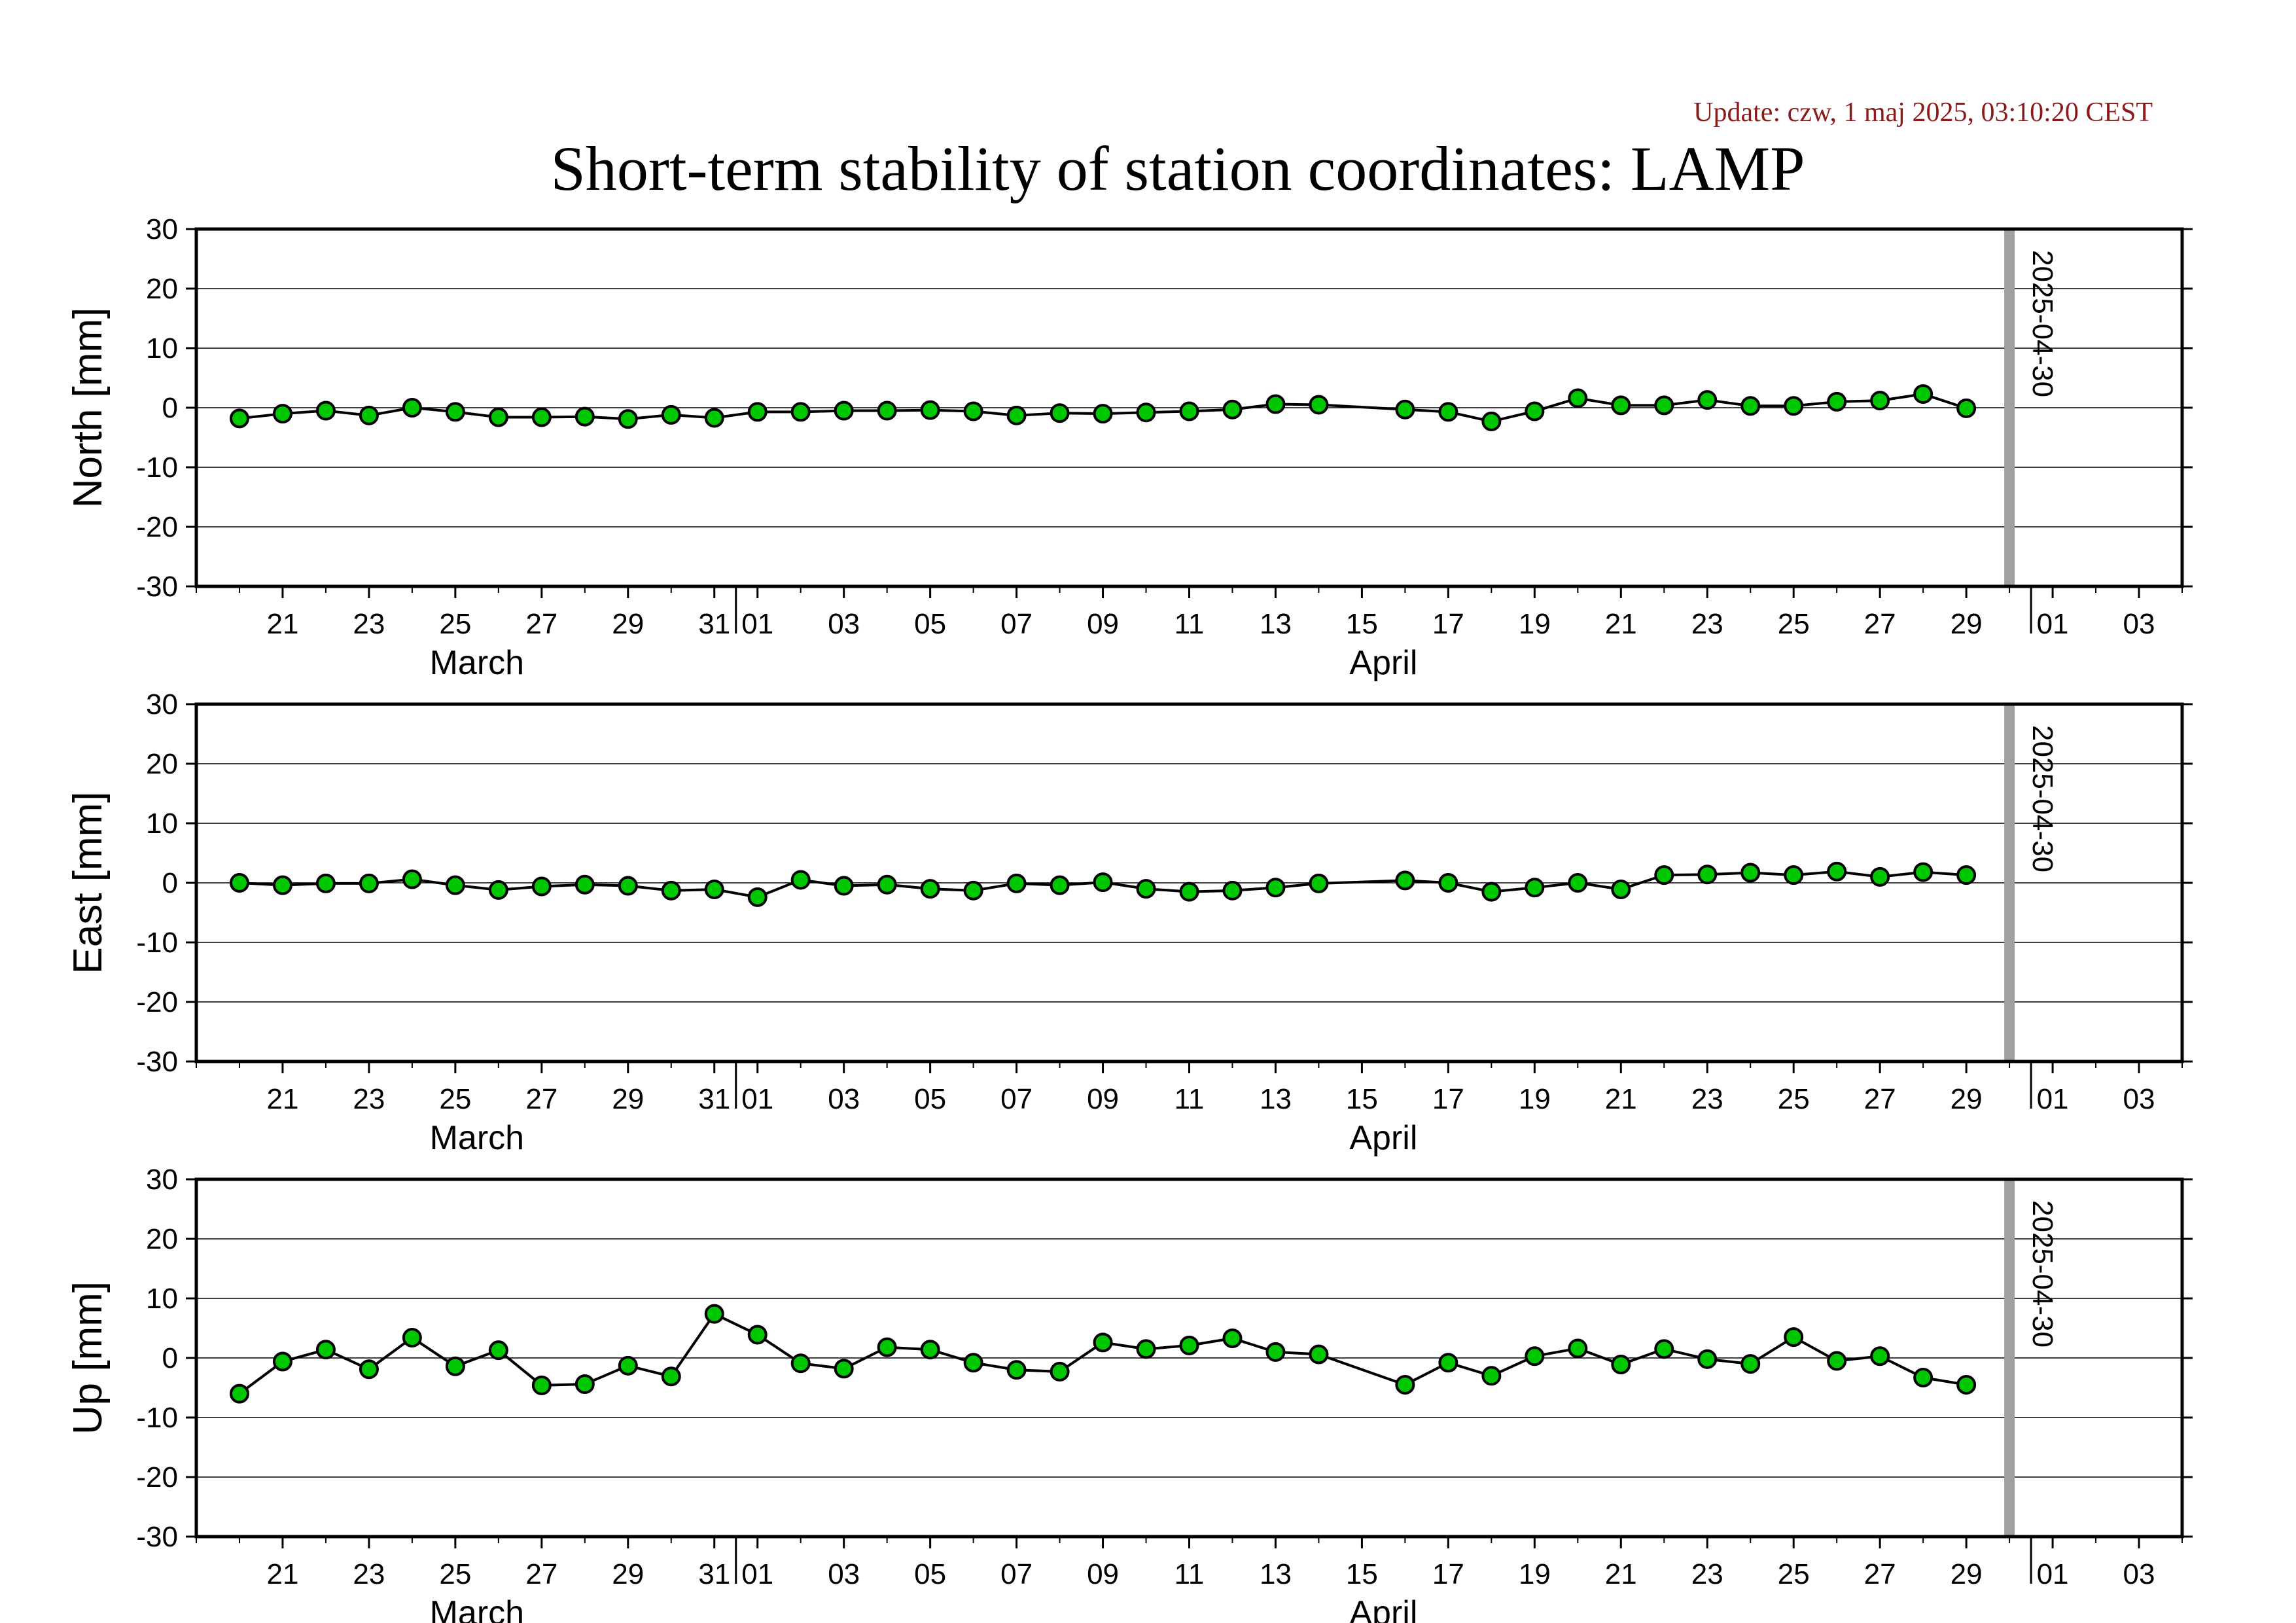  I want to click on month-label: March, so click(477, 1608).